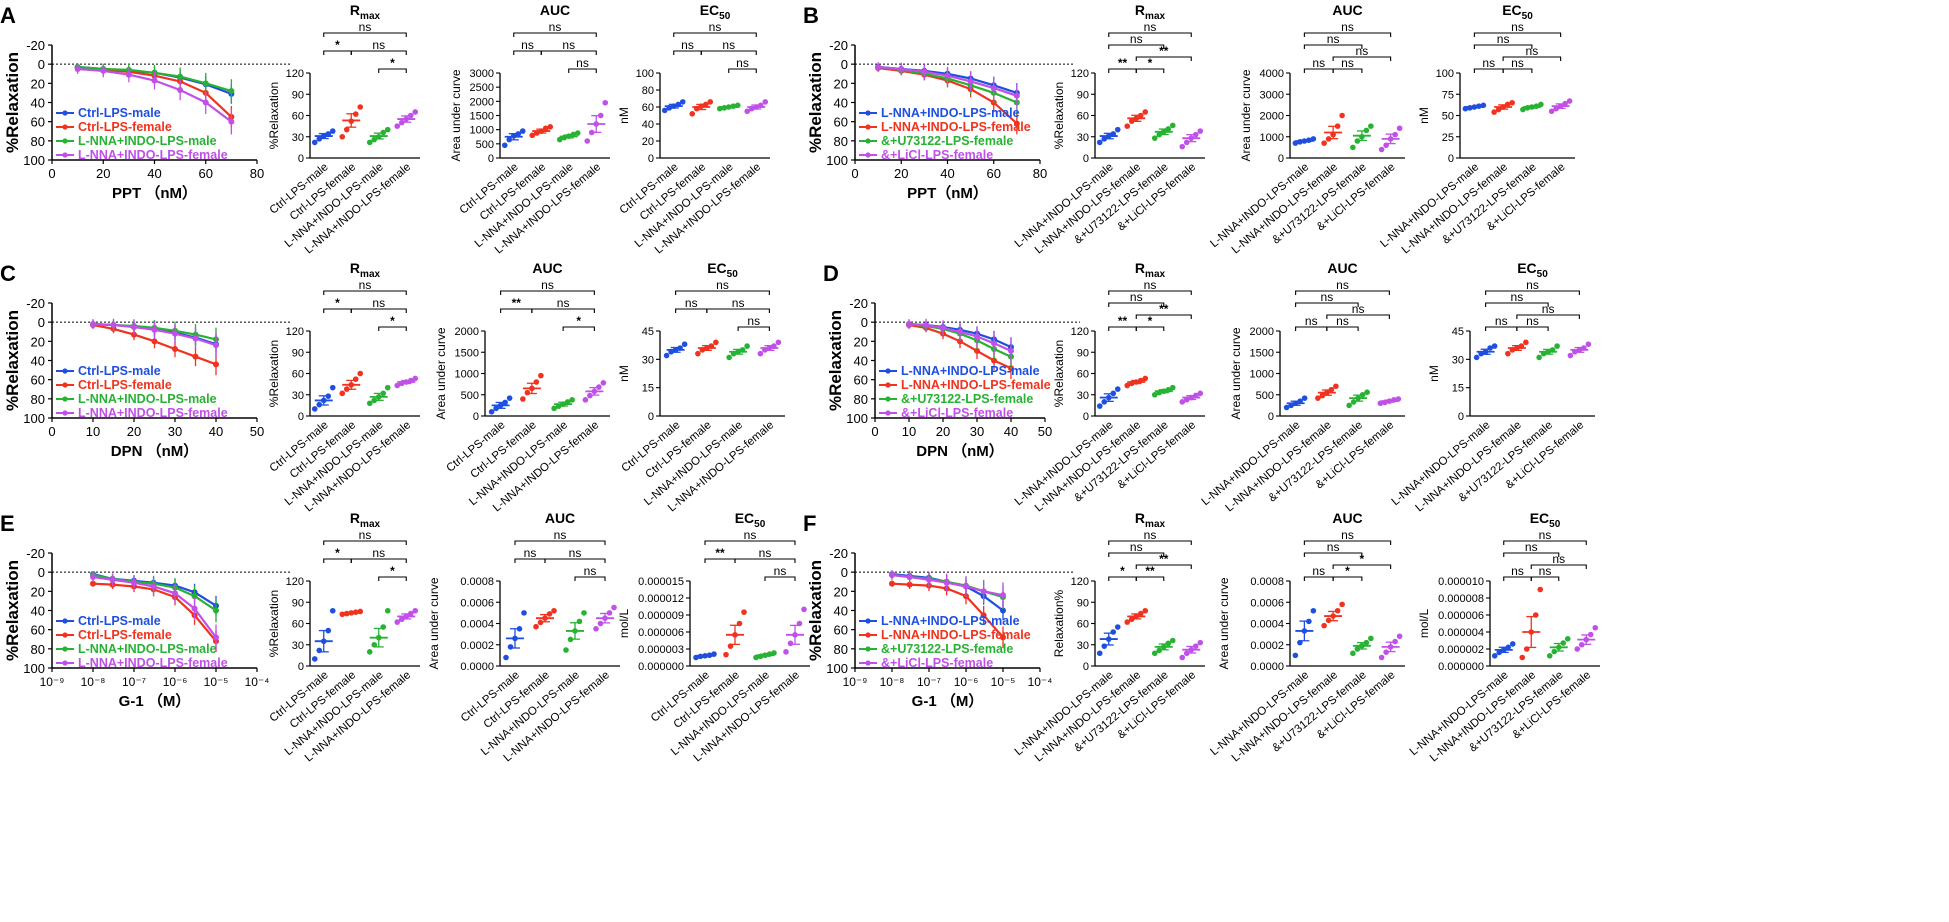 The height and width of the screenshot is (922, 1949). What do you see at coordinates (811, 15) in the screenshot?
I see `panel-letter: B` at bounding box center [811, 15].